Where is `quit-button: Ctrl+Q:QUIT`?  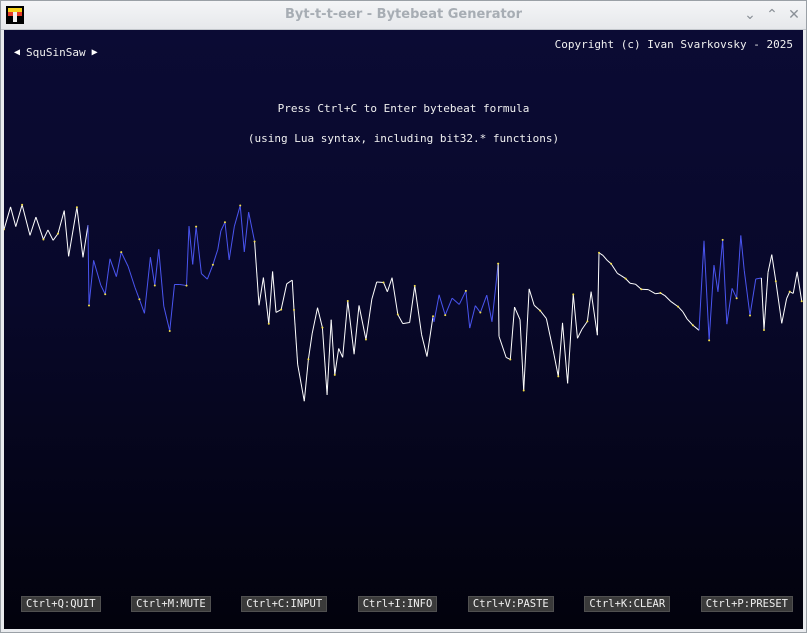
quit-button: Ctrl+Q:QUIT is located at coordinates (61, 604).